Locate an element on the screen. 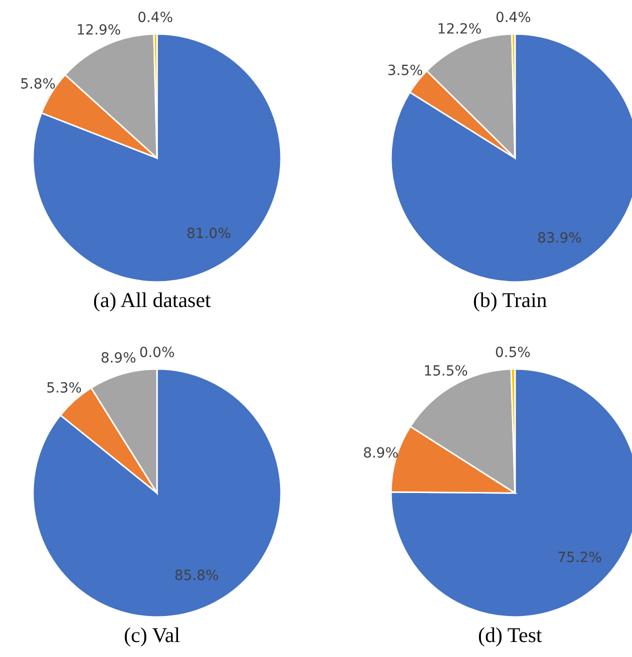 The image size is (632, 657). data-label: 5.8% is located at coordinates (38, 84).